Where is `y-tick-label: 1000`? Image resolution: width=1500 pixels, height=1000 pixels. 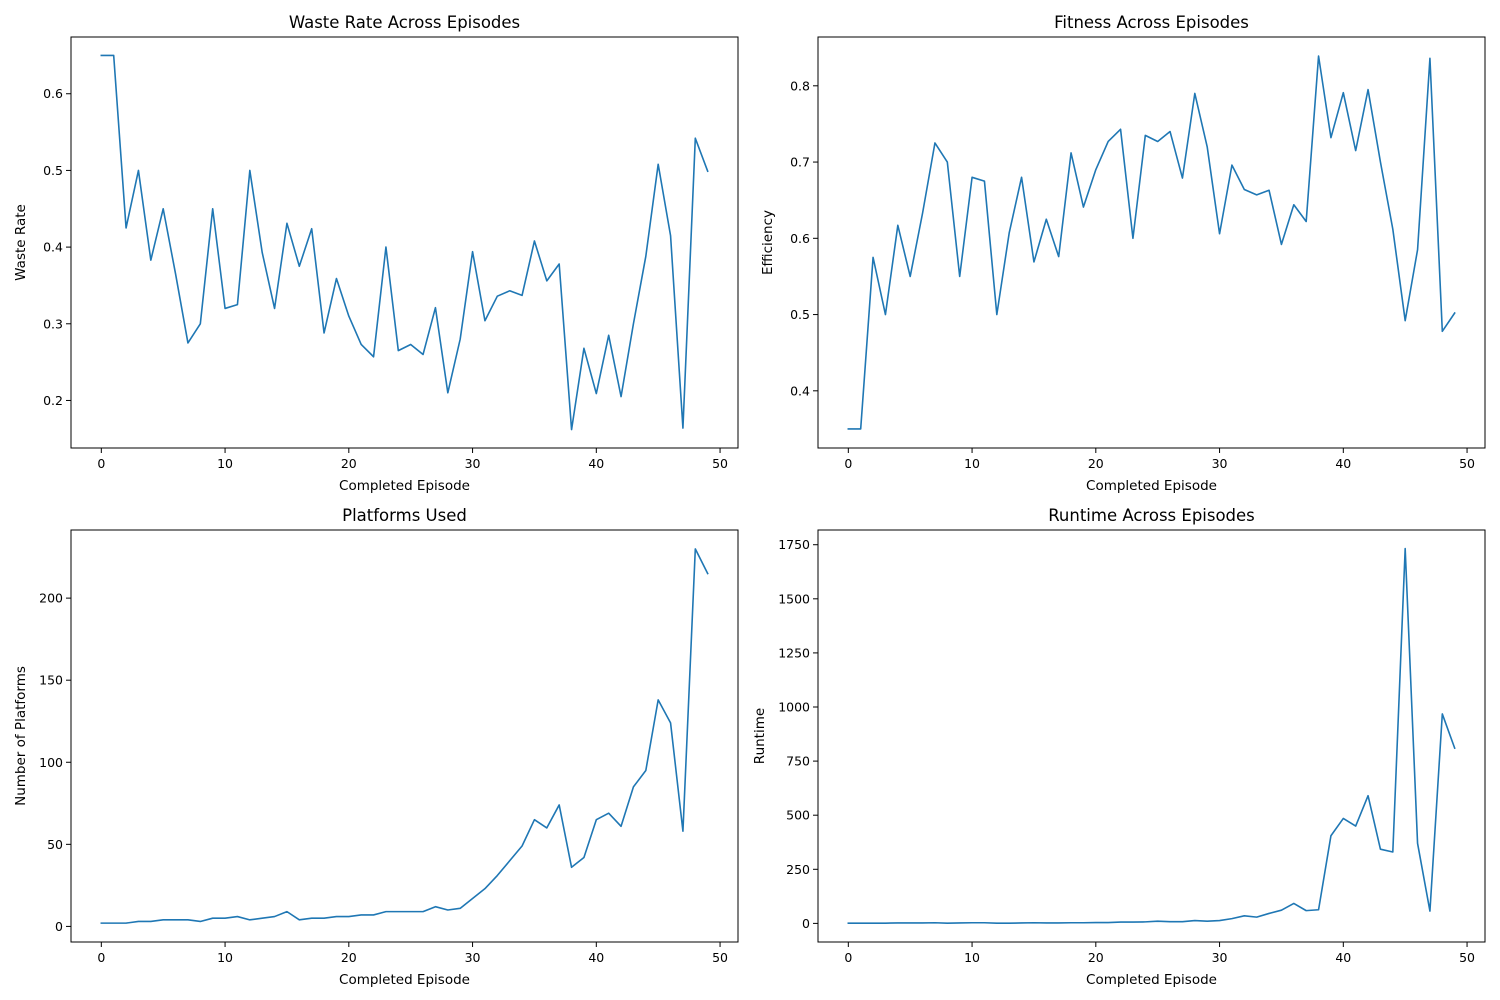 y-tick-label: 1000 is located at coordinates (794, 707).